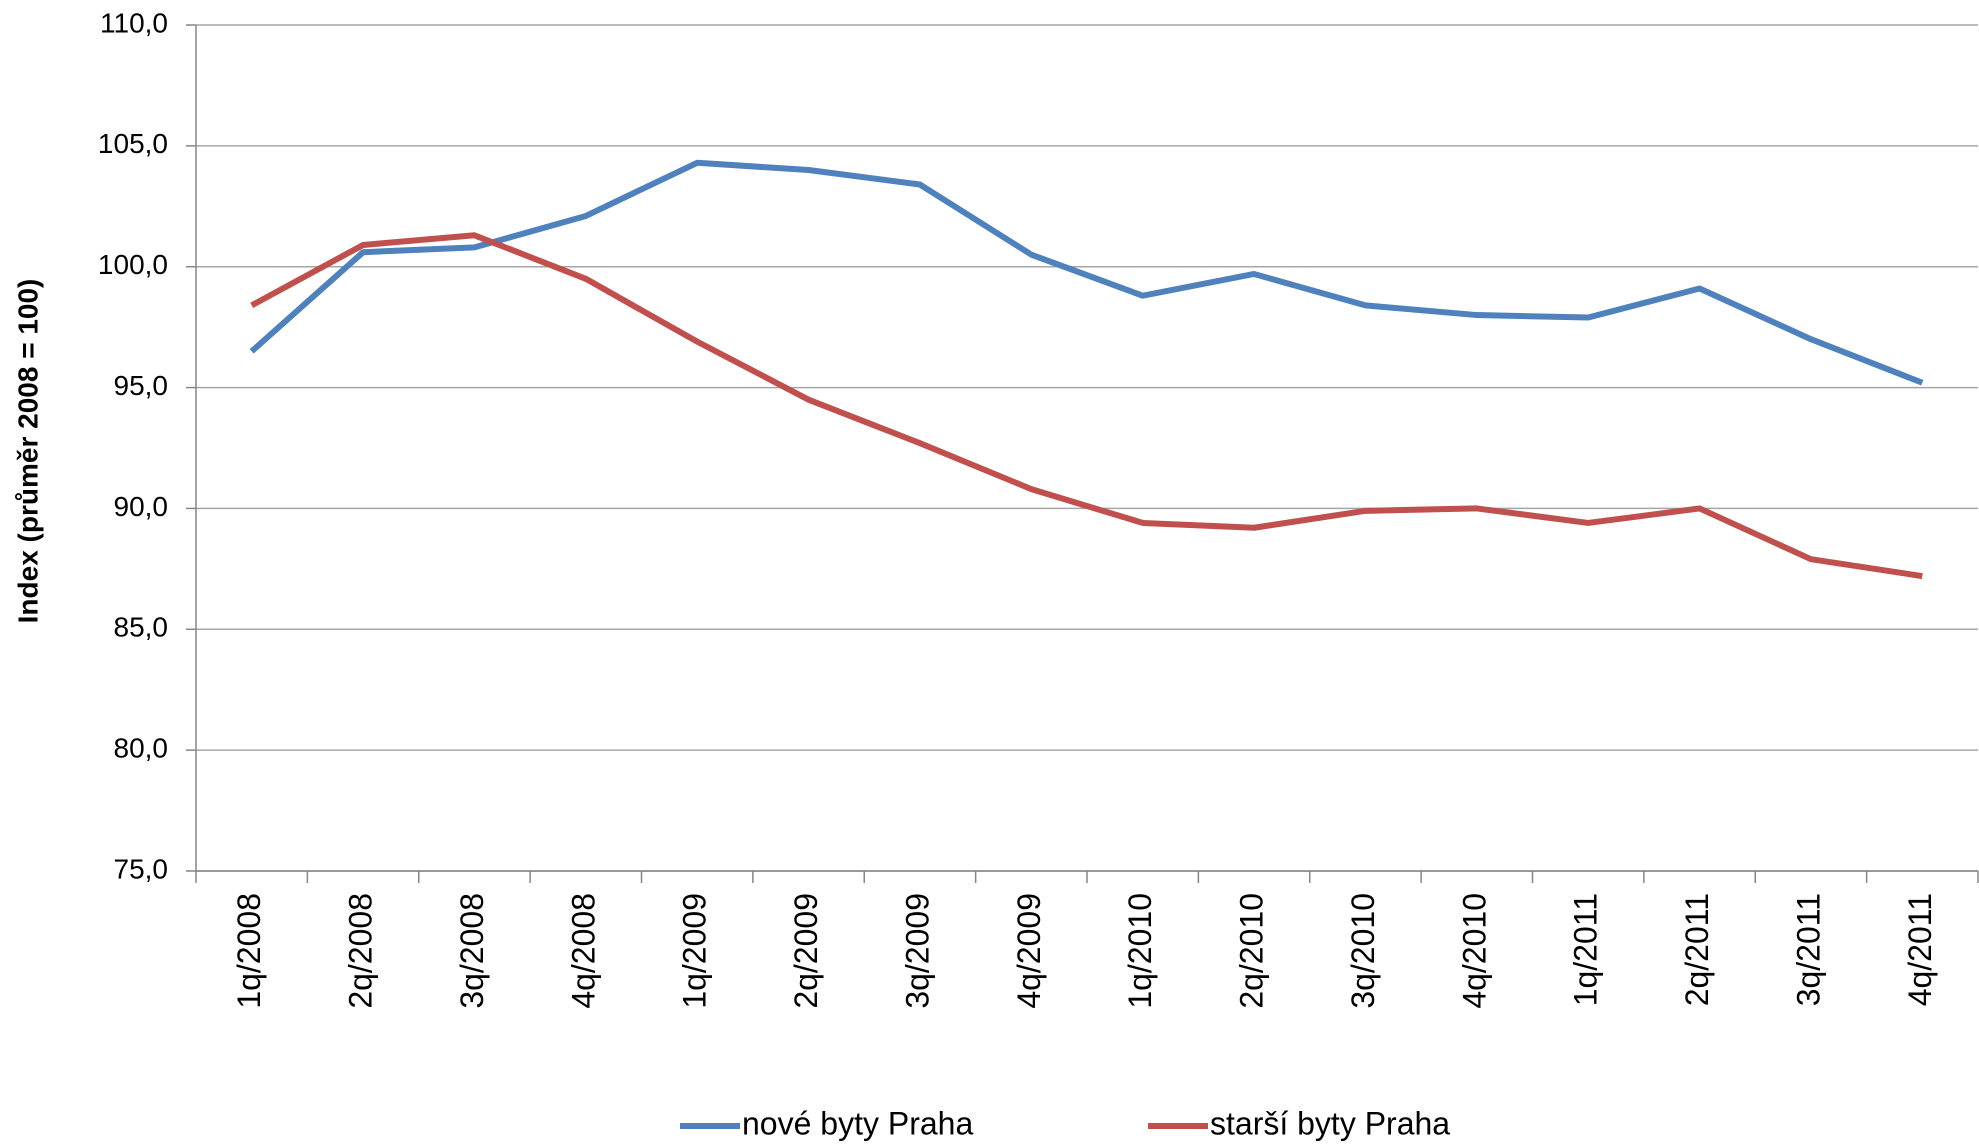 Image resolution: width=1979 pixels, height=1146 pixels. What do you see at coordinates (695, 951) in the screenshot?
I see `x-tick-label: 1q/2009` at bounding box center [695, 951].